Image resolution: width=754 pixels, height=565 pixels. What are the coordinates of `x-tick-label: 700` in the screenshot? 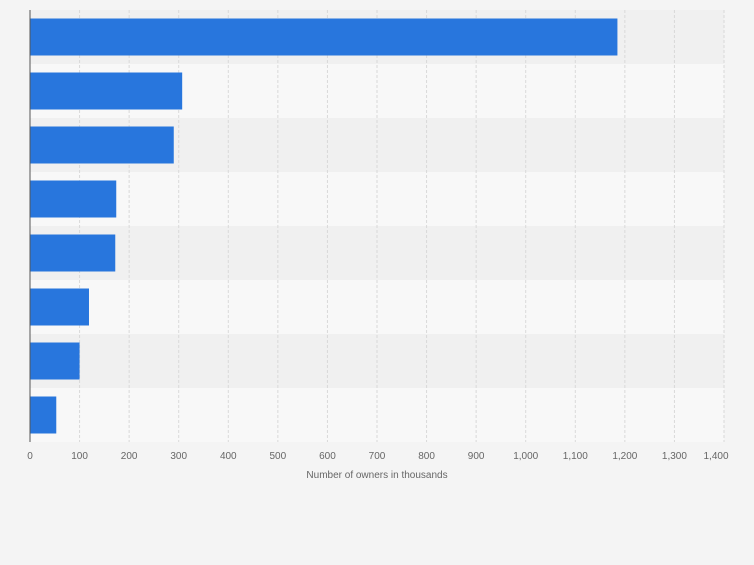 It's located at (377, 456).